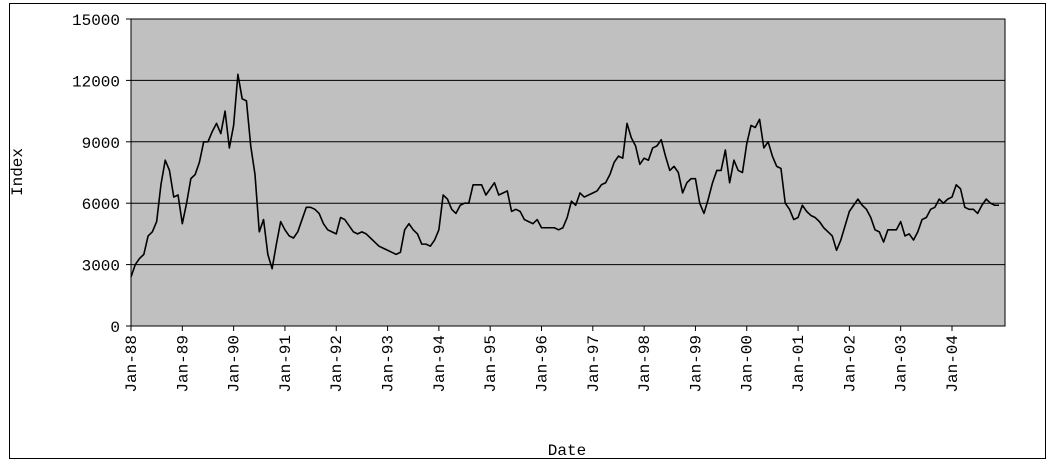  What do you see at coordinates (96, 21) in the screenshot?
I see `y-tick-label: 15000` at bounding box center [96, 21].